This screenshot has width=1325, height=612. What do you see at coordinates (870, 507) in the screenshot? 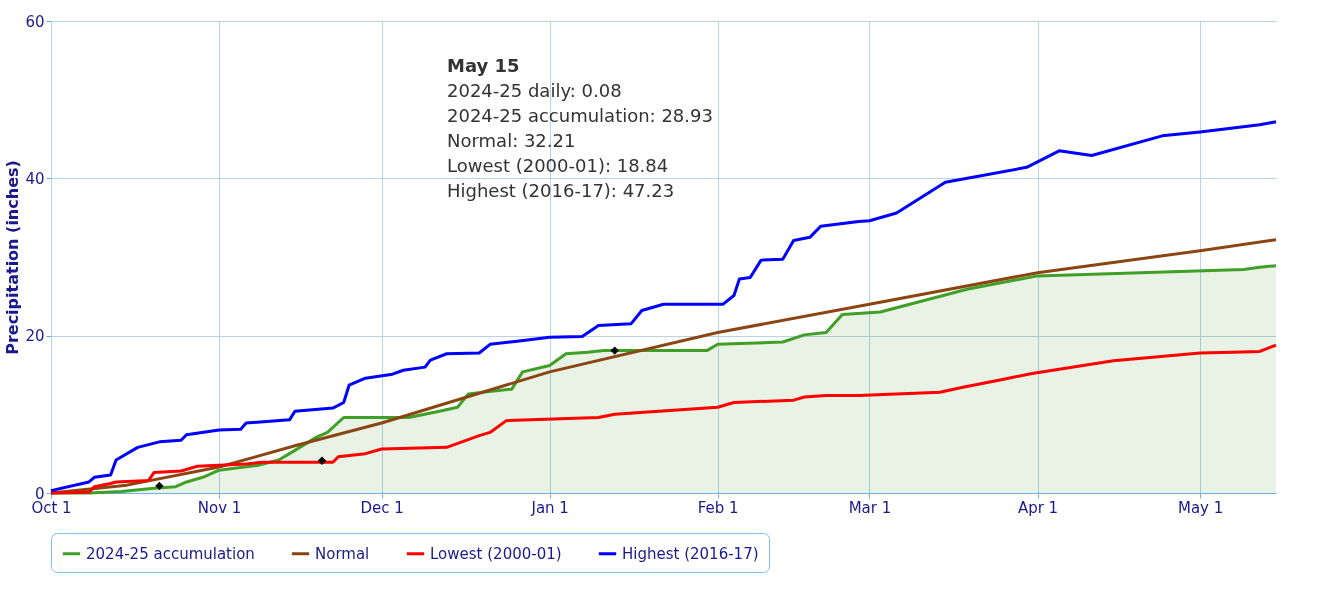
I see `x-tick-label: Mar 1` at bounding box center [870, 507].